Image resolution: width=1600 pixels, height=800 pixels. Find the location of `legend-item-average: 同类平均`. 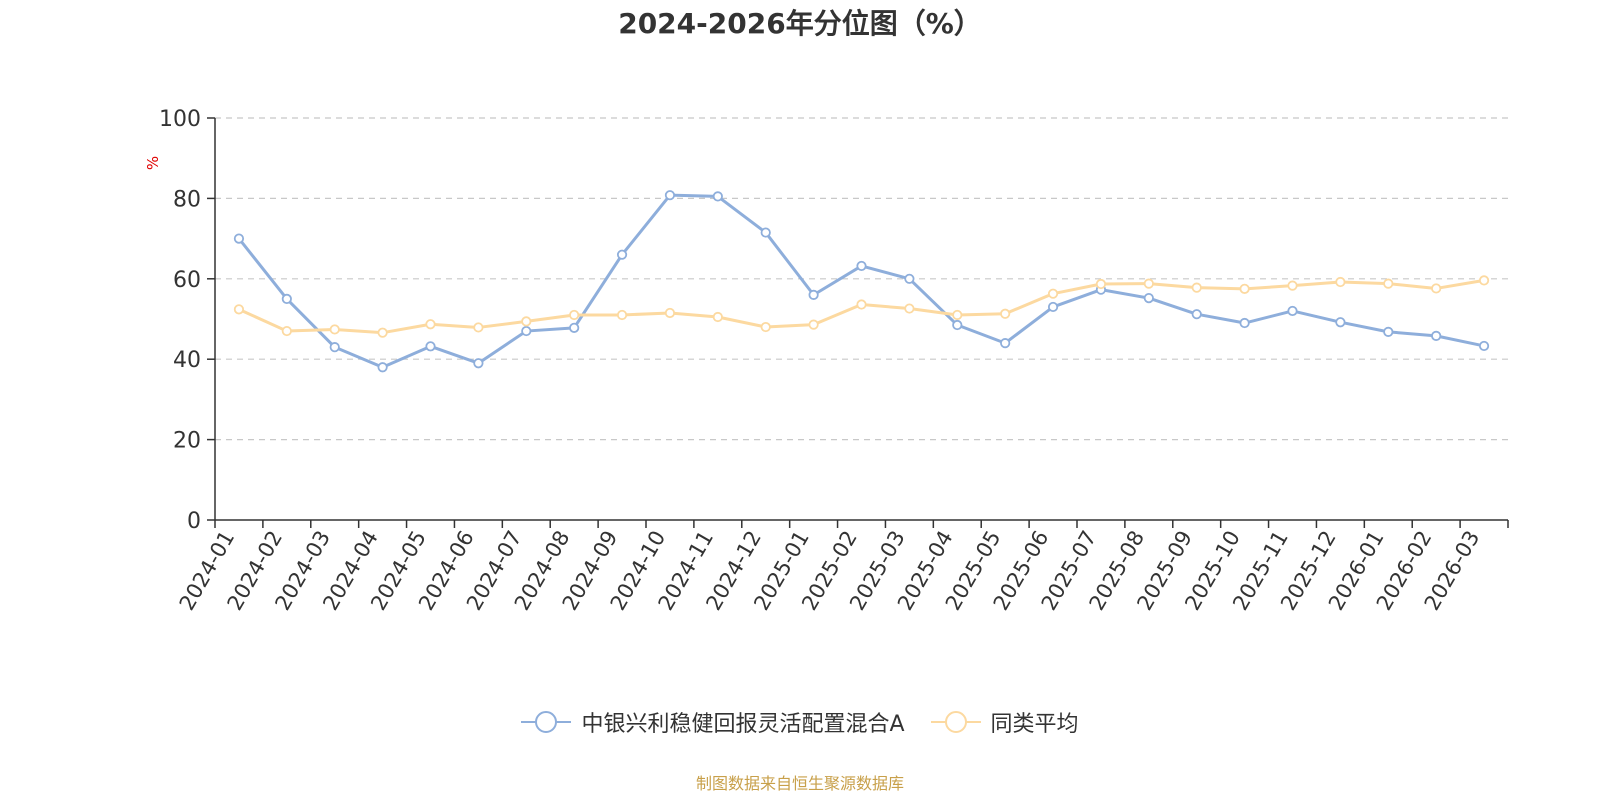

legend-item-average: 同类平均 is located at coordinates (1004, 722).